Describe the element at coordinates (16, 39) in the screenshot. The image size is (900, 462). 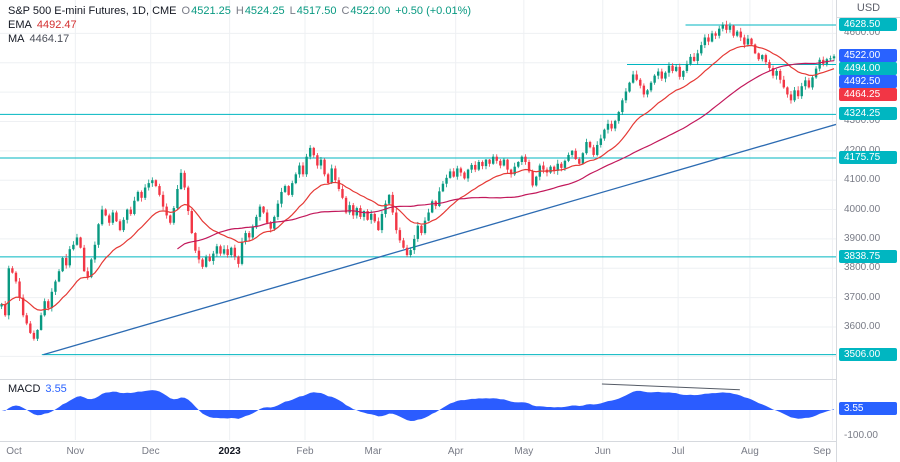
I see `ma-label: MA` at that location.